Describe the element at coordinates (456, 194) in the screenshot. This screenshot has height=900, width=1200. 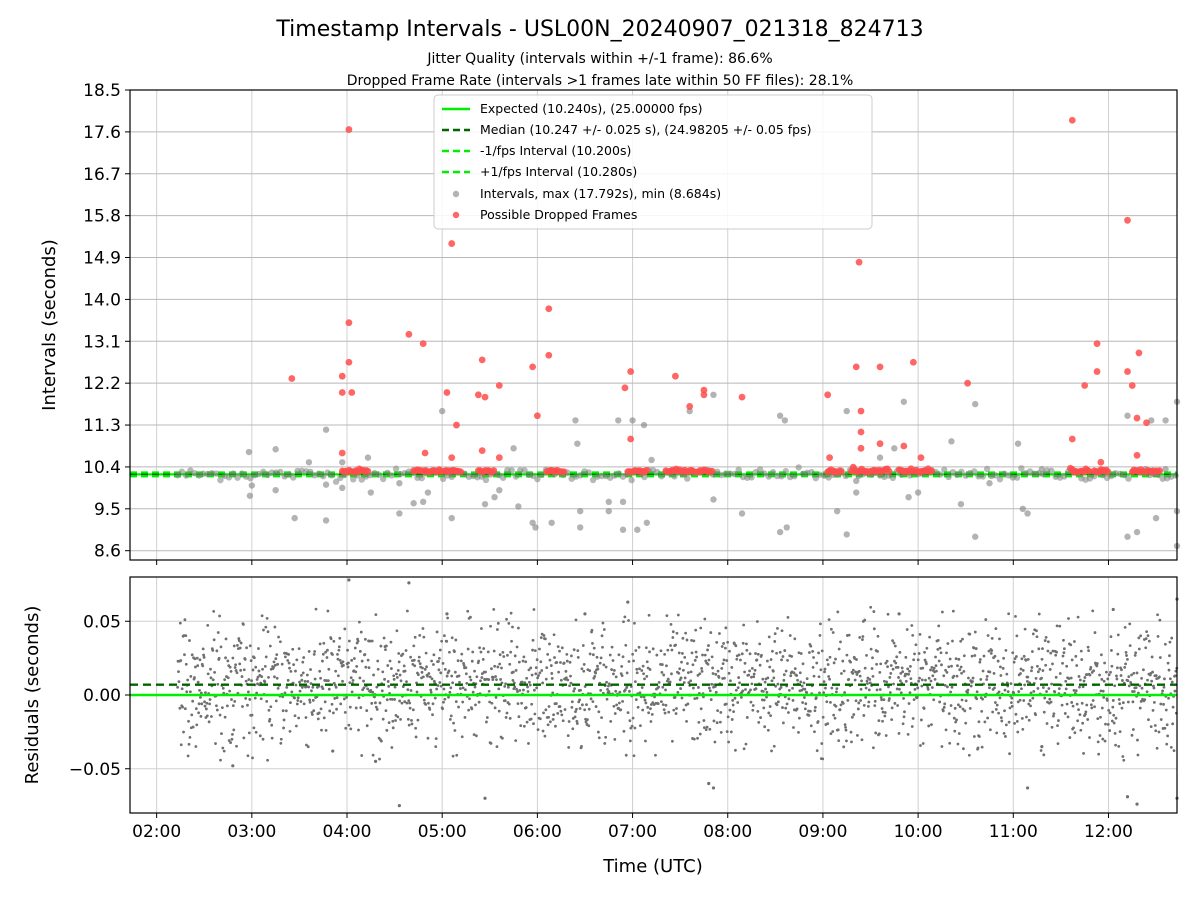
I see `legend-swatch-intervals` at that location.